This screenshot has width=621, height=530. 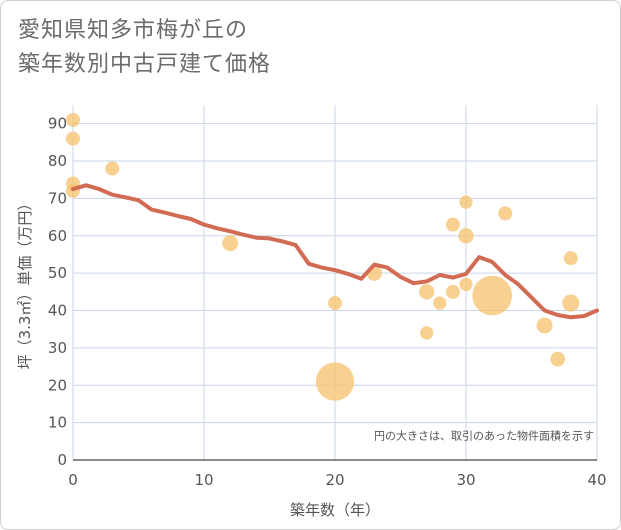 I want to click on x-tick-label: 10, so click(x=203, y=480).